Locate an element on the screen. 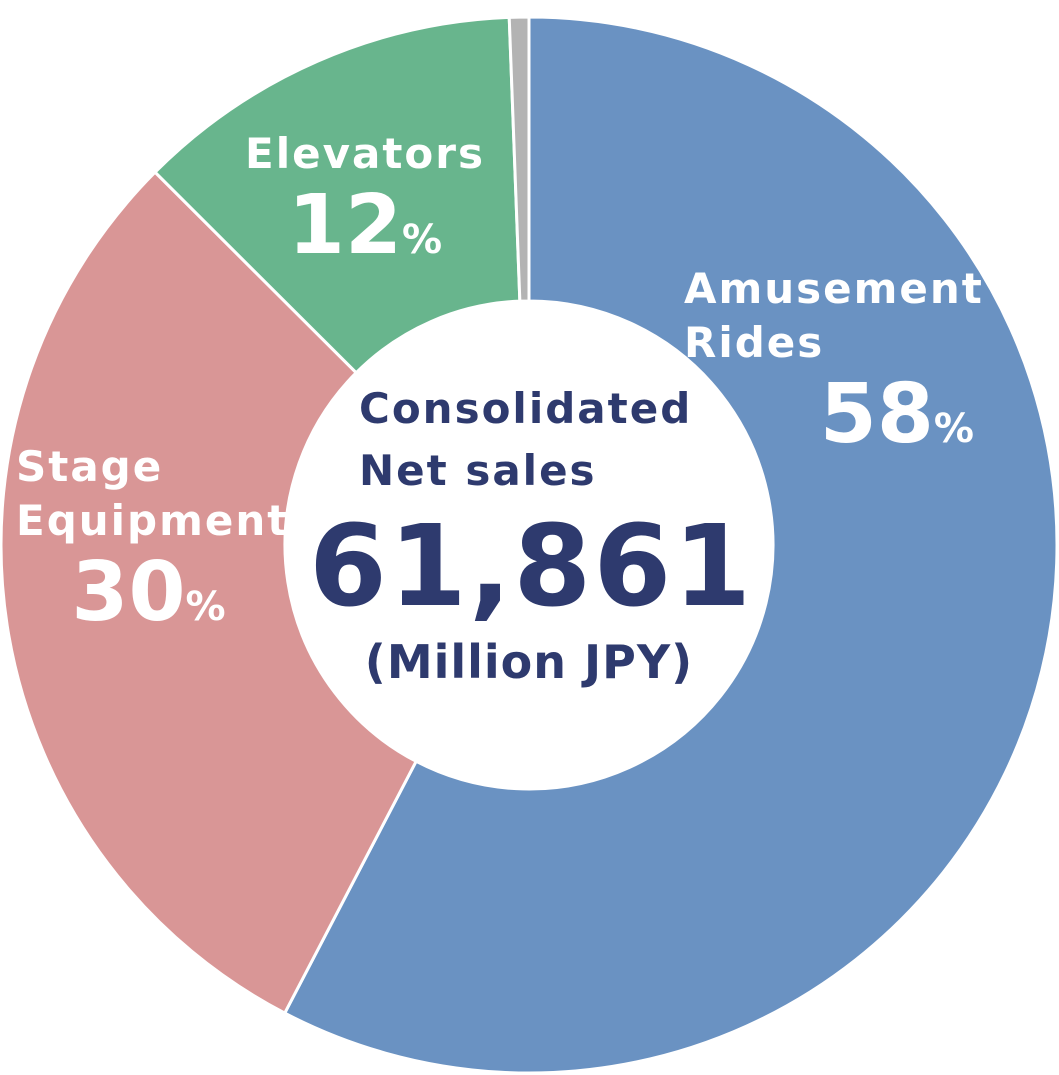 This screenshot has height=1075, width=1059. value-label: 30% is located at coordinates (148, 592).